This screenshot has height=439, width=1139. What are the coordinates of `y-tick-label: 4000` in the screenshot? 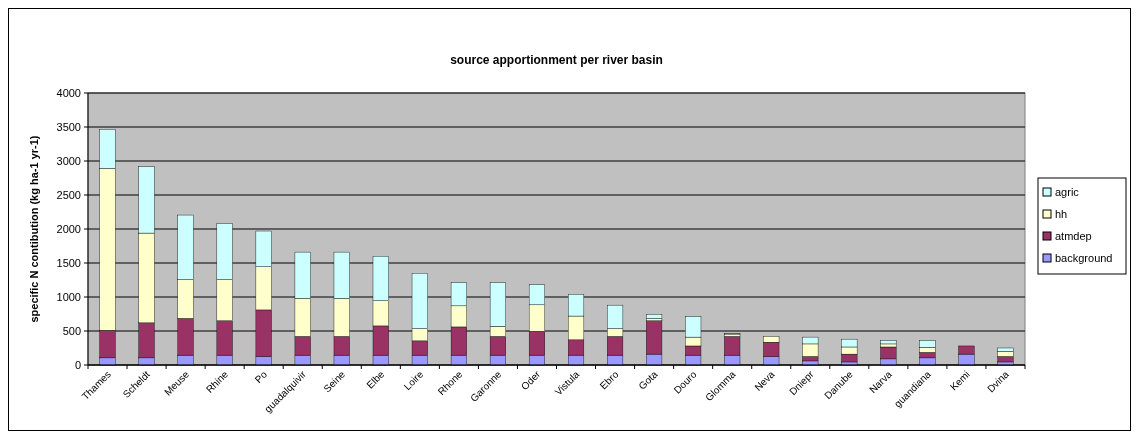 It's located at (68, 92).